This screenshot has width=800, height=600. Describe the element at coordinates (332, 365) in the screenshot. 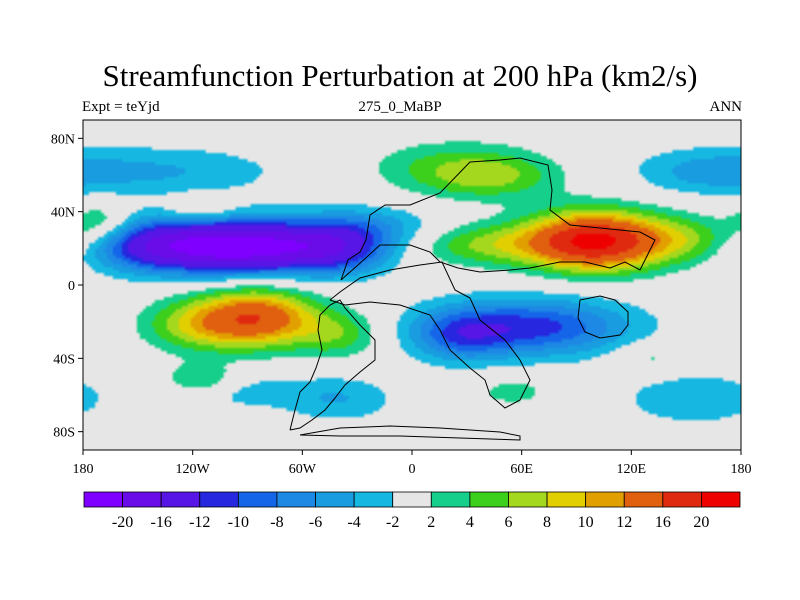

I see `coastline-americas` at that location.